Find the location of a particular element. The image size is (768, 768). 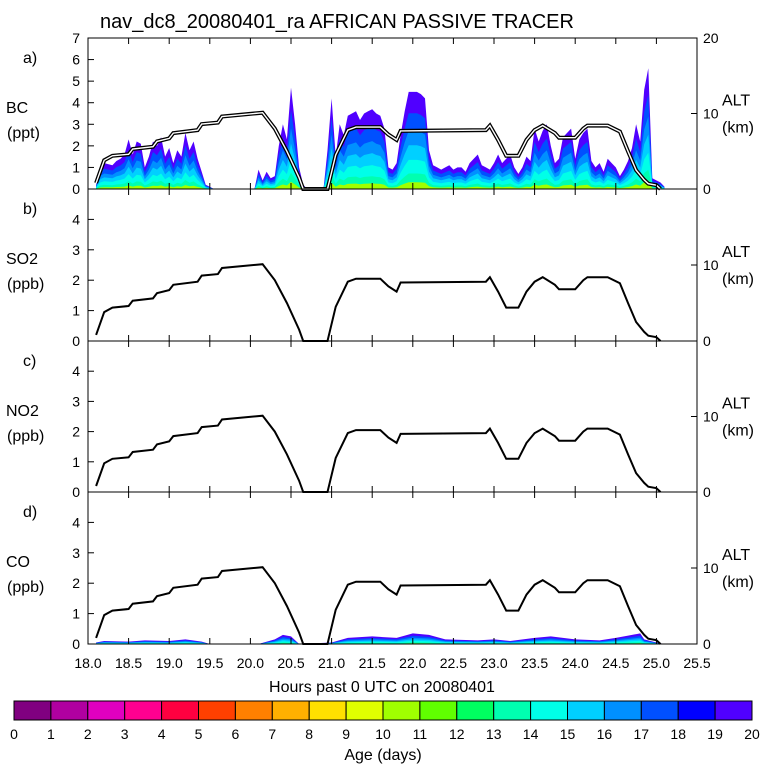

x-axis-label: Hours past 0 UTC on 20080401 is located at coordinates (382, 687).